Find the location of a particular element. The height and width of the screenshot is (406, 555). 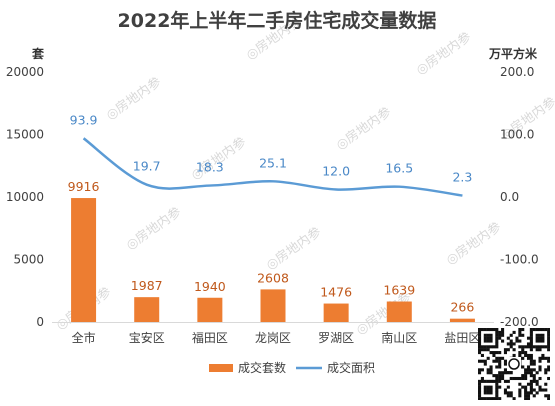

line-value-label: 16.5 is located at coordinates (399, 168).